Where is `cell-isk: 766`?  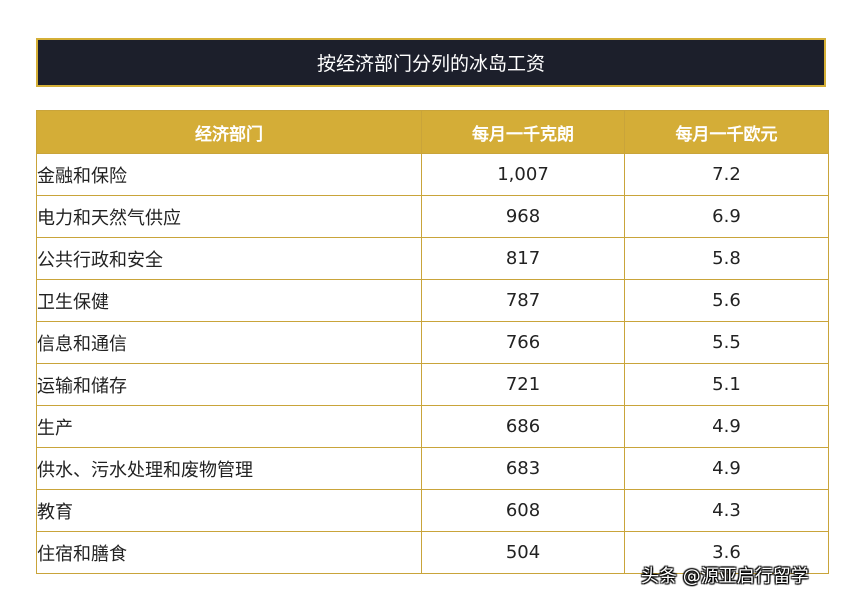
cell-isk: 766 is located at coordinates (523, 342).